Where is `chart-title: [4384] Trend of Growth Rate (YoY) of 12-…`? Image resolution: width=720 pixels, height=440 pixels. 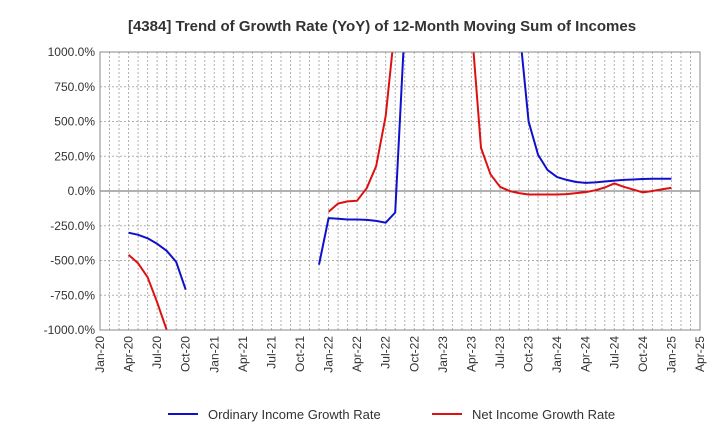
chart-title: [4384] Trend of Growth Rate (YoY) of 12-… is located at coordinates (382, 26).